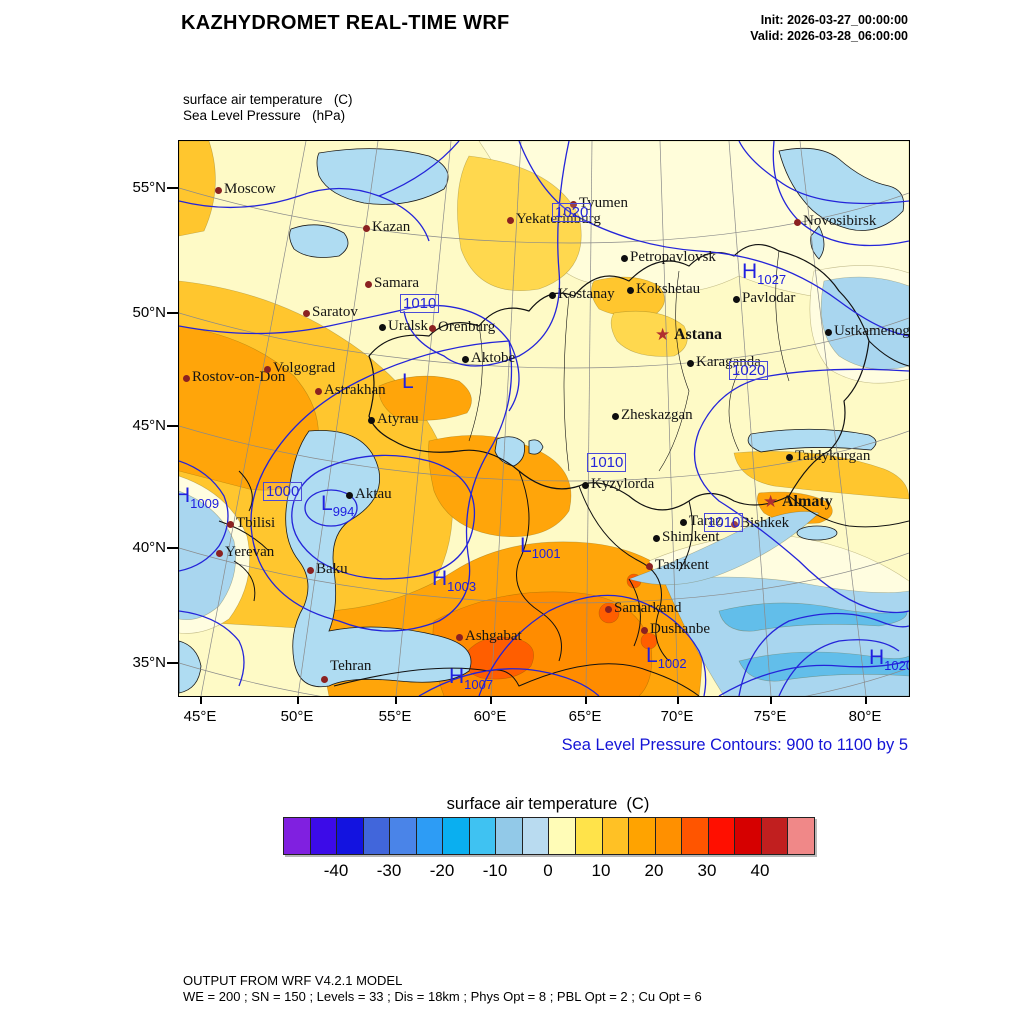  What do you see at coordinates (398, 419) in the screenshot?
I see `city-label: Atyrau` at bounding box center [398, 419].